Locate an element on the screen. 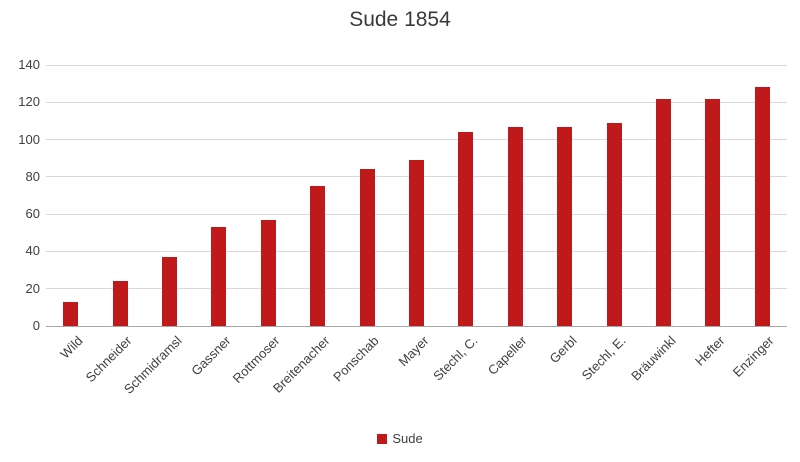  bar-capeller is located at coordinates (515, 226).